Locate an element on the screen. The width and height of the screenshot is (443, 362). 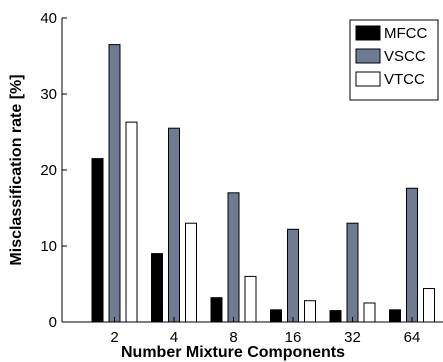
y-tick-label-30: 30 is located at coordinates (48, 94).